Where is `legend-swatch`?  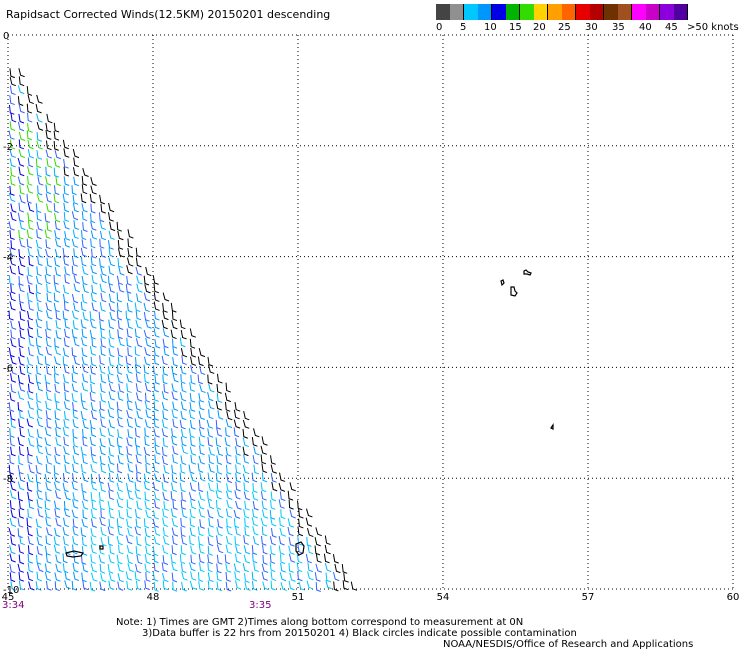 legend-swatch is located at coordinates (681, 12).